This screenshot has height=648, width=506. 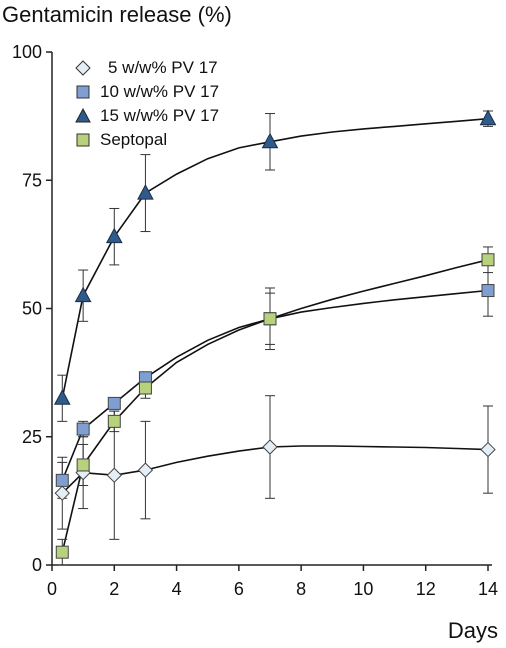 What do you see at coordinates (114, 589) in the screenshot?
I see `x-tick-label: 2` at bounding box center [114, 589].